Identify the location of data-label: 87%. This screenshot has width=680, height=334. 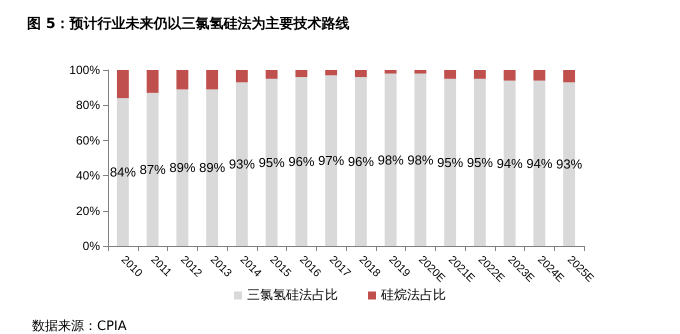
(153, 169).